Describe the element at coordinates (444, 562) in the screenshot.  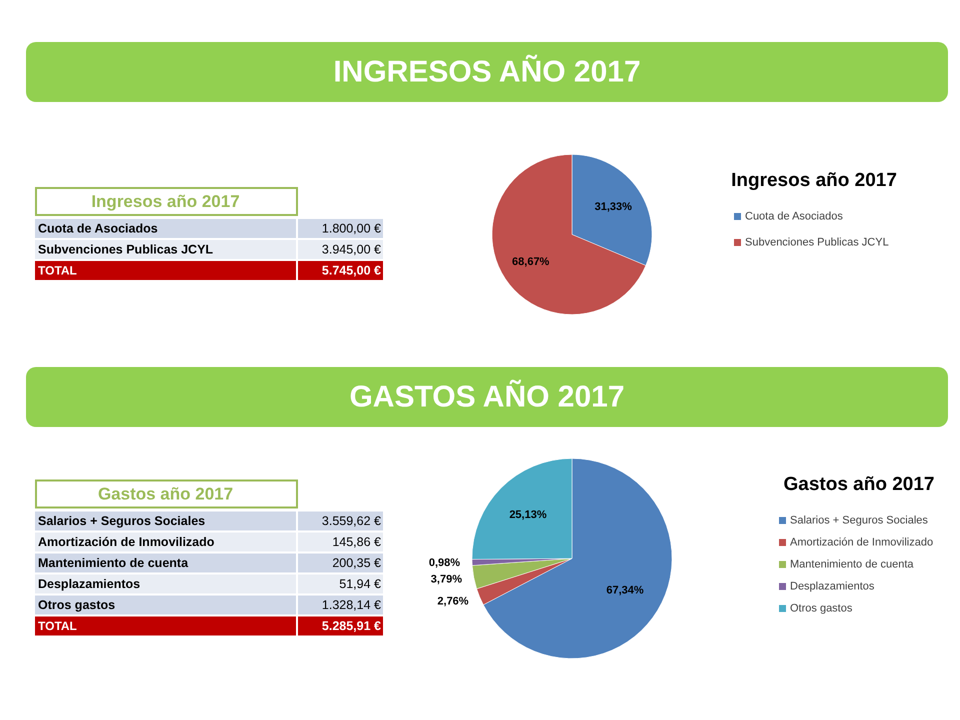
I see `data-label: 0,98%` at that location.